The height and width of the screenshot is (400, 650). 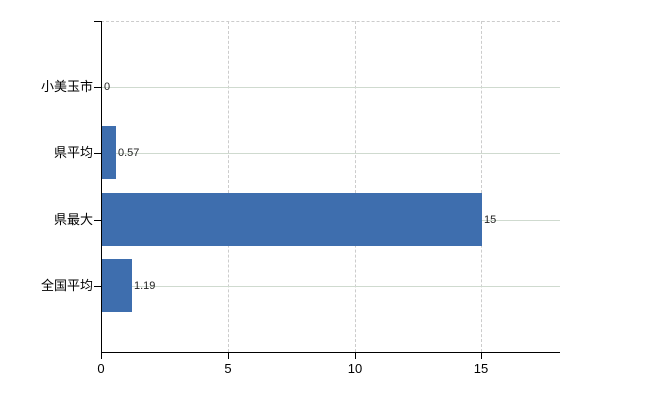 I want to click on category-label: 全国平均, so click(x=66, y=285).